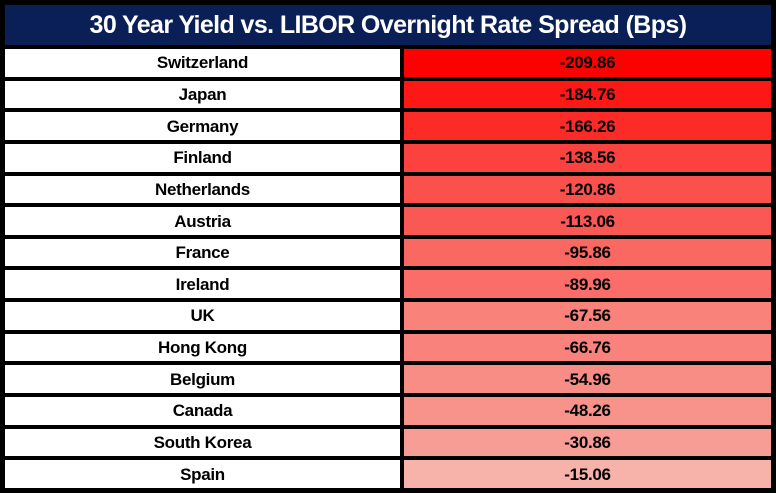 This screenshot has width=776, height=493. I want to click on value-cell: -30.86, so click(587, 442).